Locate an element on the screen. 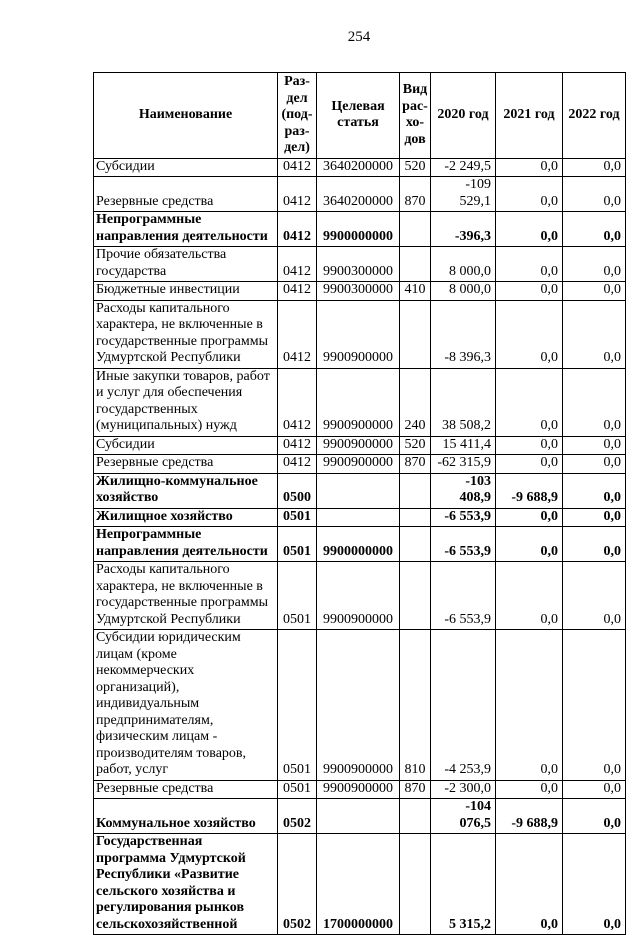  cell-name: Бюджетные инвестиции is located at coordinates (185, 291).